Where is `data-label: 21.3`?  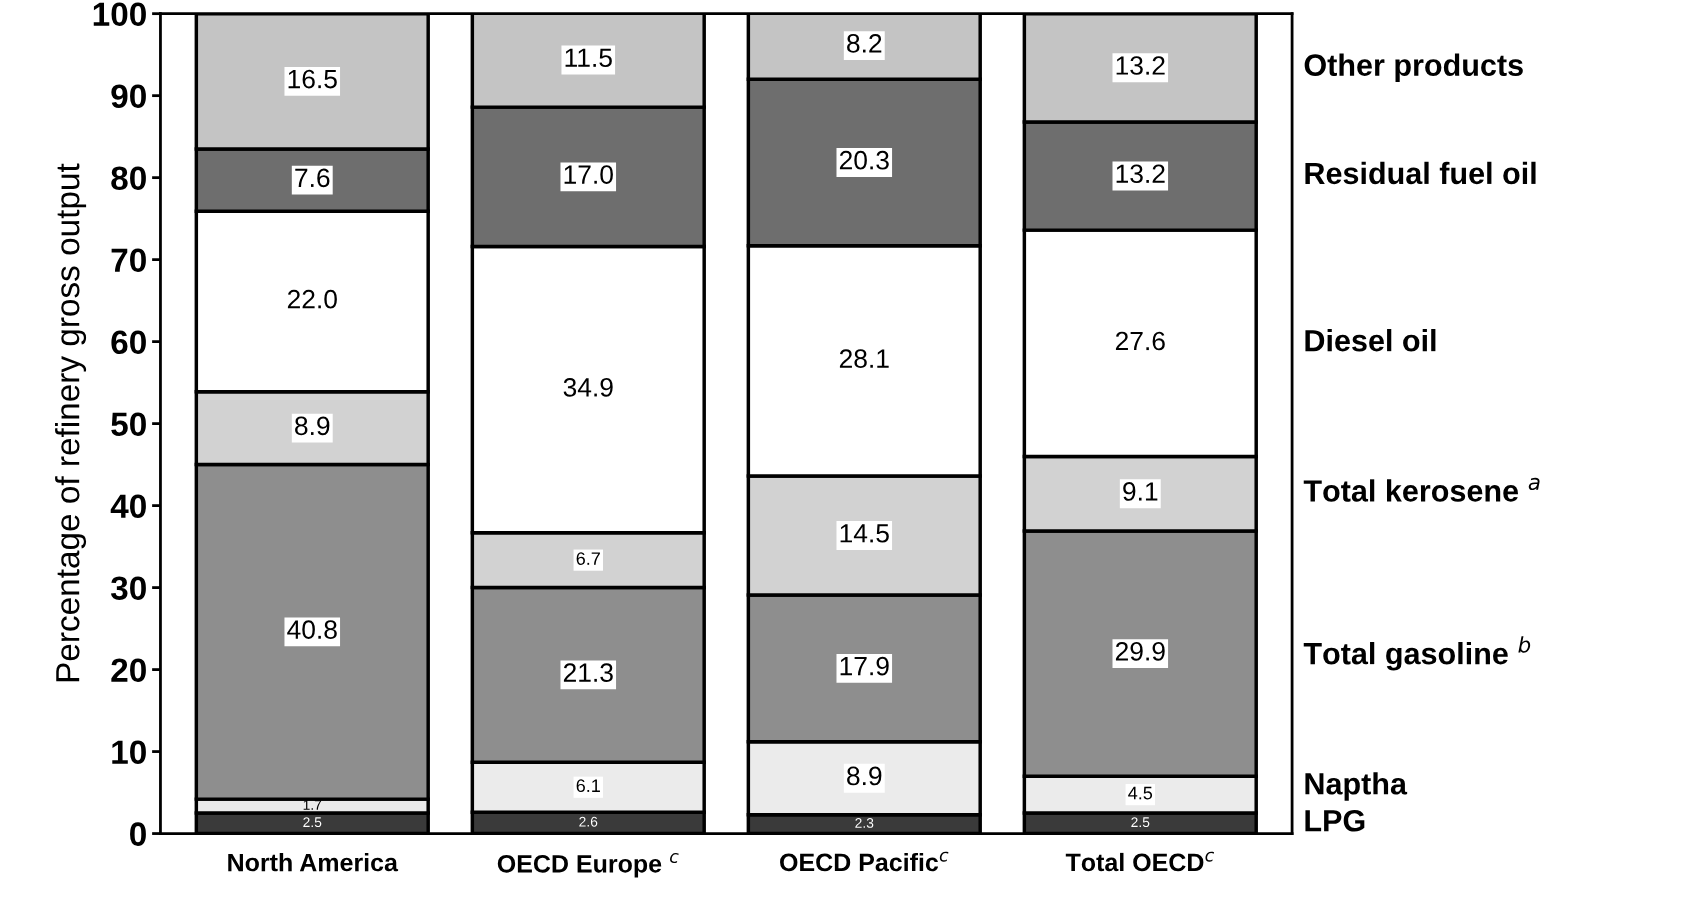
data-label: 21.3 is located at coordinates (588, 672).